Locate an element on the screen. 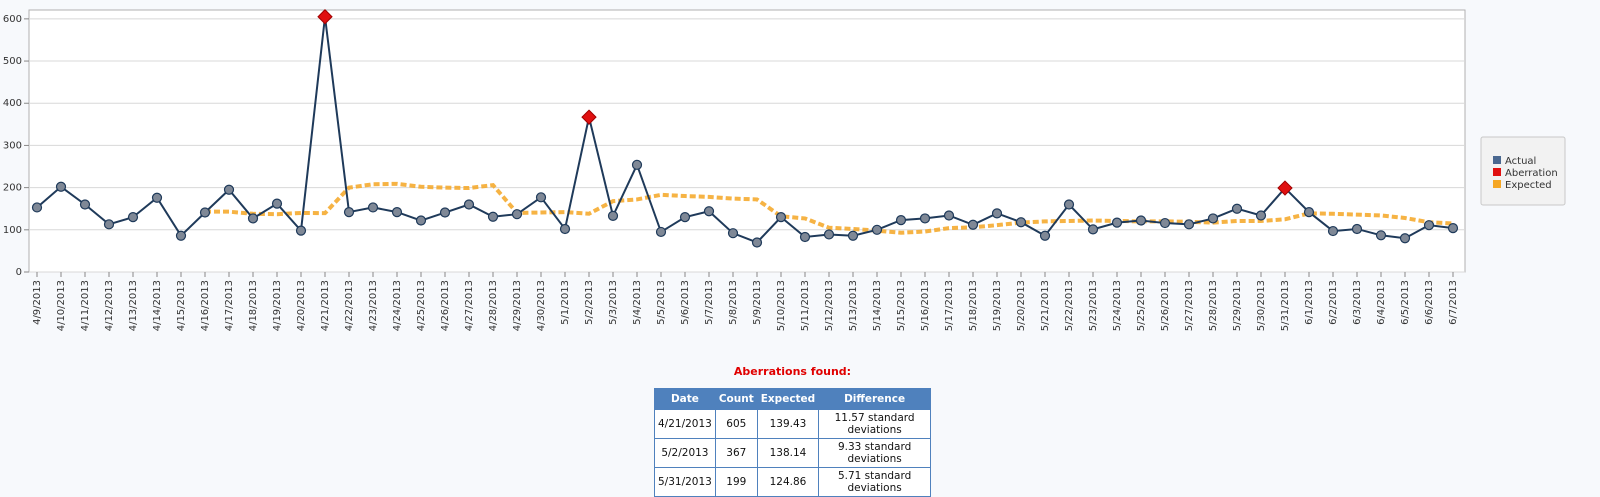  x-tick-label: 5/14/2013 is located at coordinates (877, 305).